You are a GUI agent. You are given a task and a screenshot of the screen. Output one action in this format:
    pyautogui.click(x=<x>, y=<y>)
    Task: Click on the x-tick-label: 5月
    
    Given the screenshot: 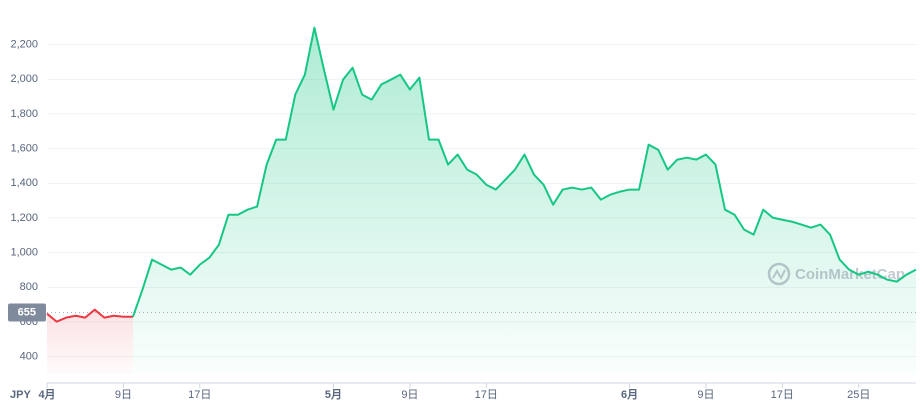 What is the action you would take?
    pyautogui.click(x=333, y=394)
    